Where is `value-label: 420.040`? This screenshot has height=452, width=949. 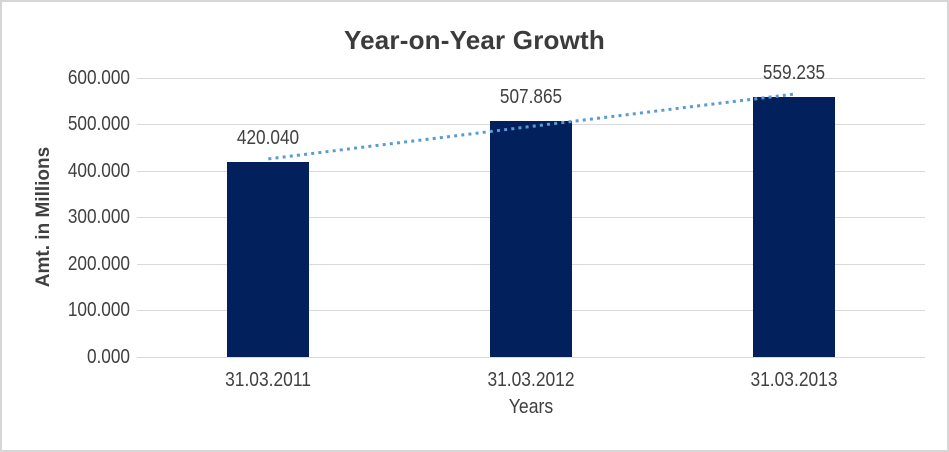
value-label: 420.040 is located at coordinates (268, 137).